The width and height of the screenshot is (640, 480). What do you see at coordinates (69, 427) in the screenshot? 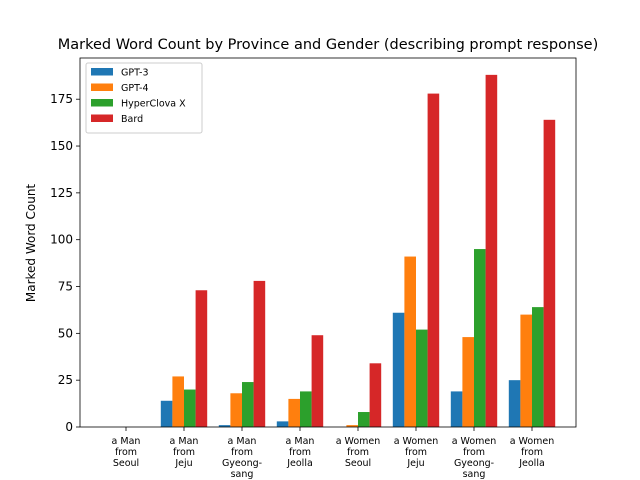
I see `y-tick-label: 0` at bounding box center [69, 427].